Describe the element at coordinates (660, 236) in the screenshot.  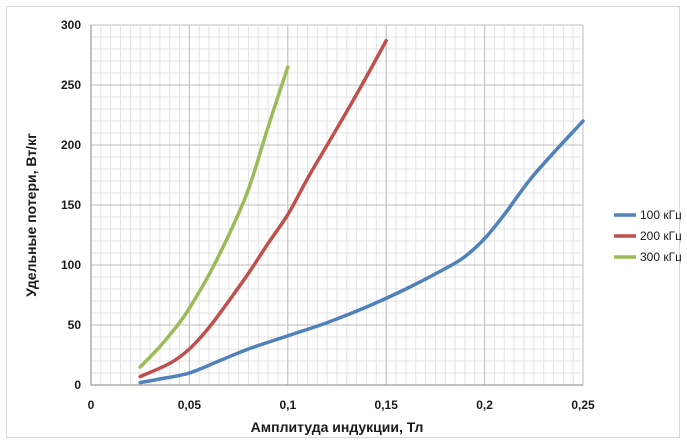
I see `legend-label-200-кГц: 200 кГц` at that location.